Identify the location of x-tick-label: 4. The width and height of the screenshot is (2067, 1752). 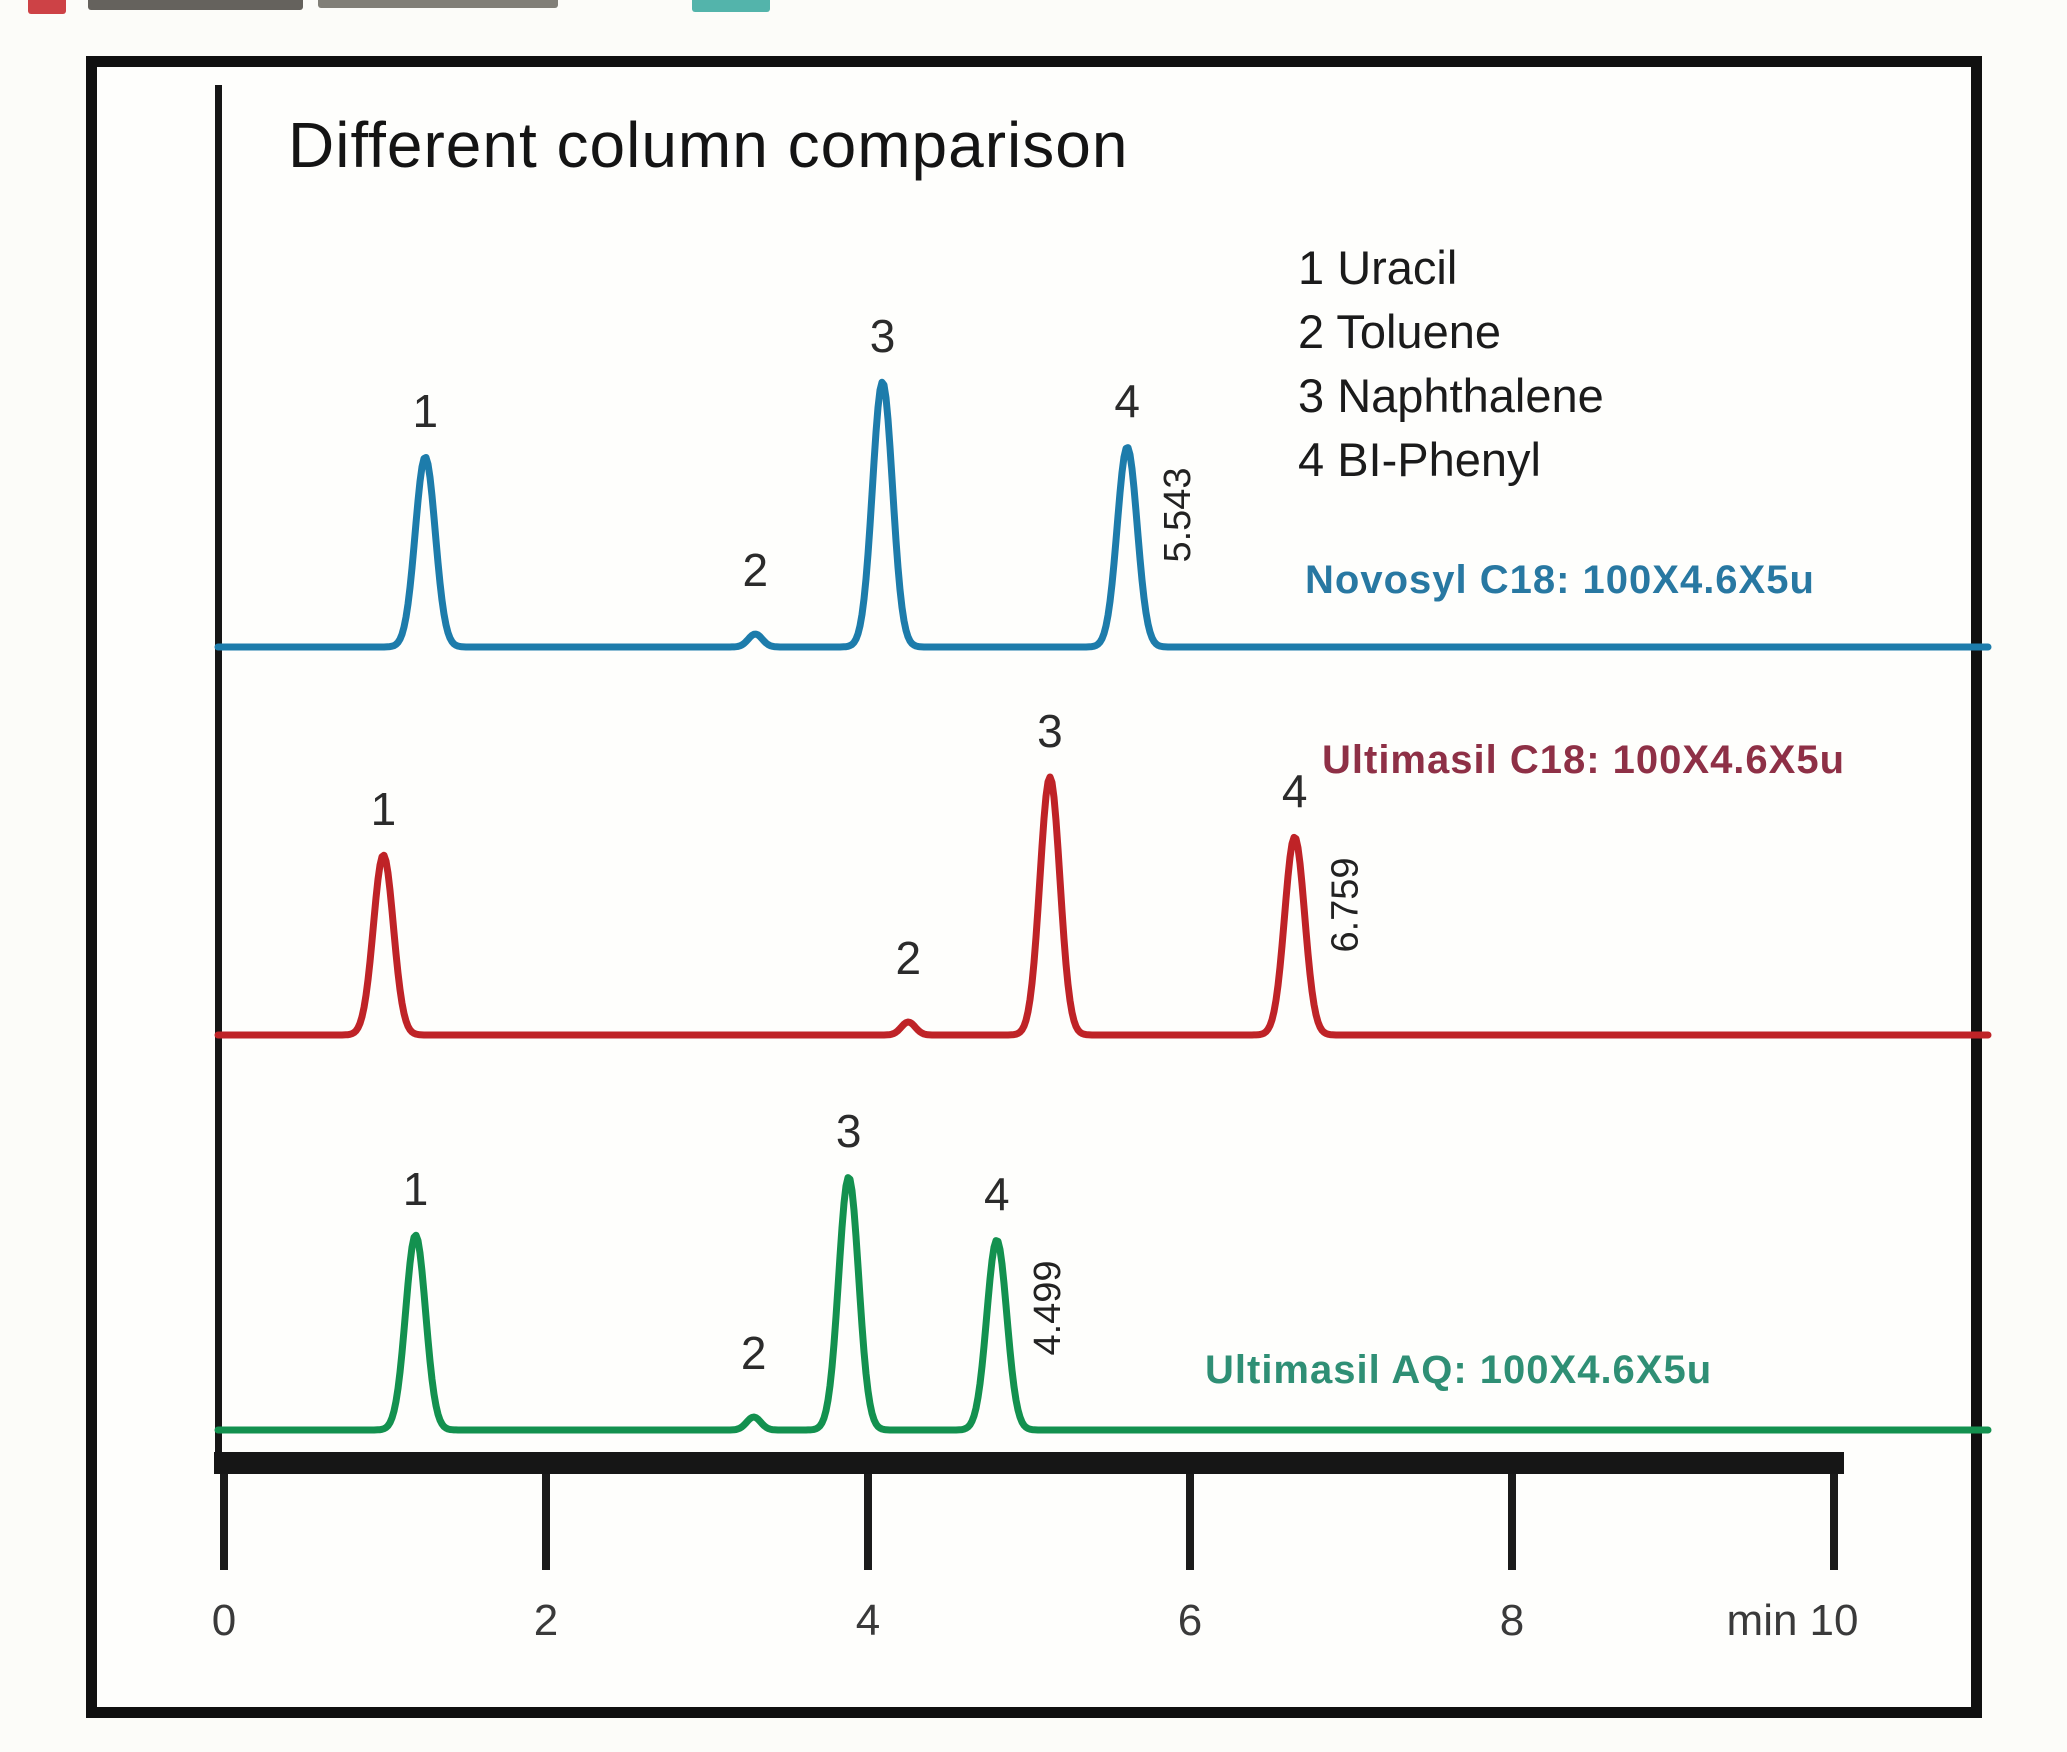
(868, 1620).